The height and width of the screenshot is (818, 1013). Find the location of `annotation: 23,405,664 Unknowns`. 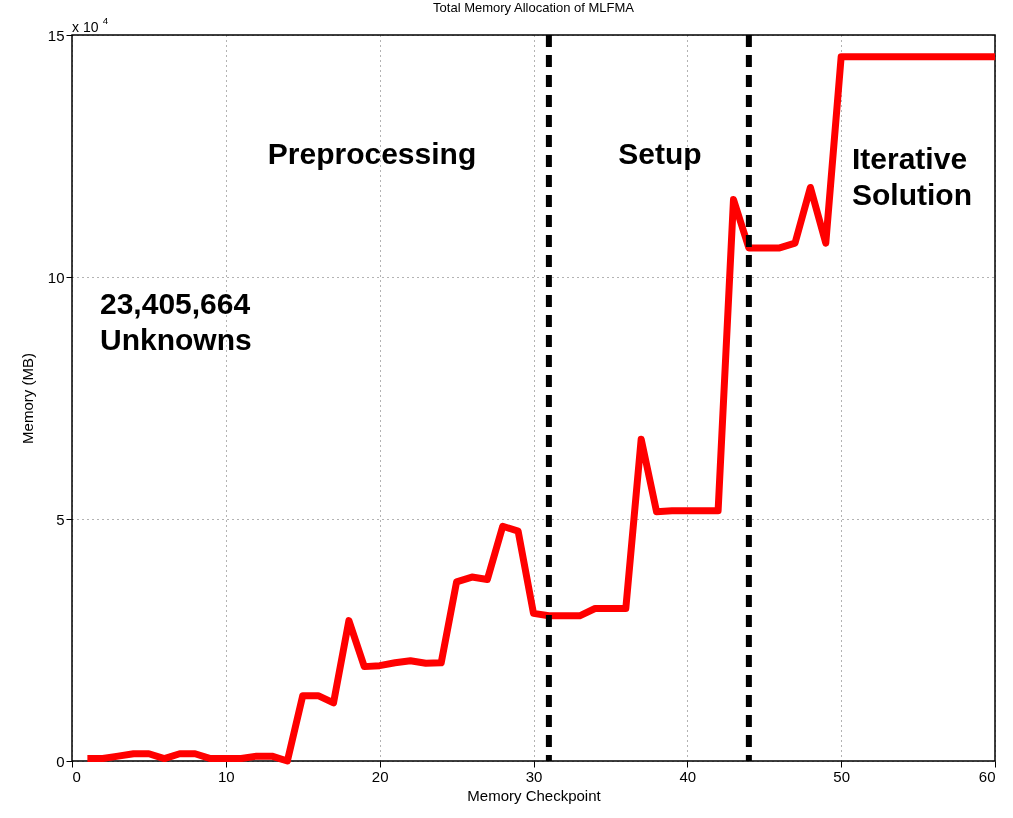

annotation: 23,405,664 Unknowns is located at coordinates (176, 321).